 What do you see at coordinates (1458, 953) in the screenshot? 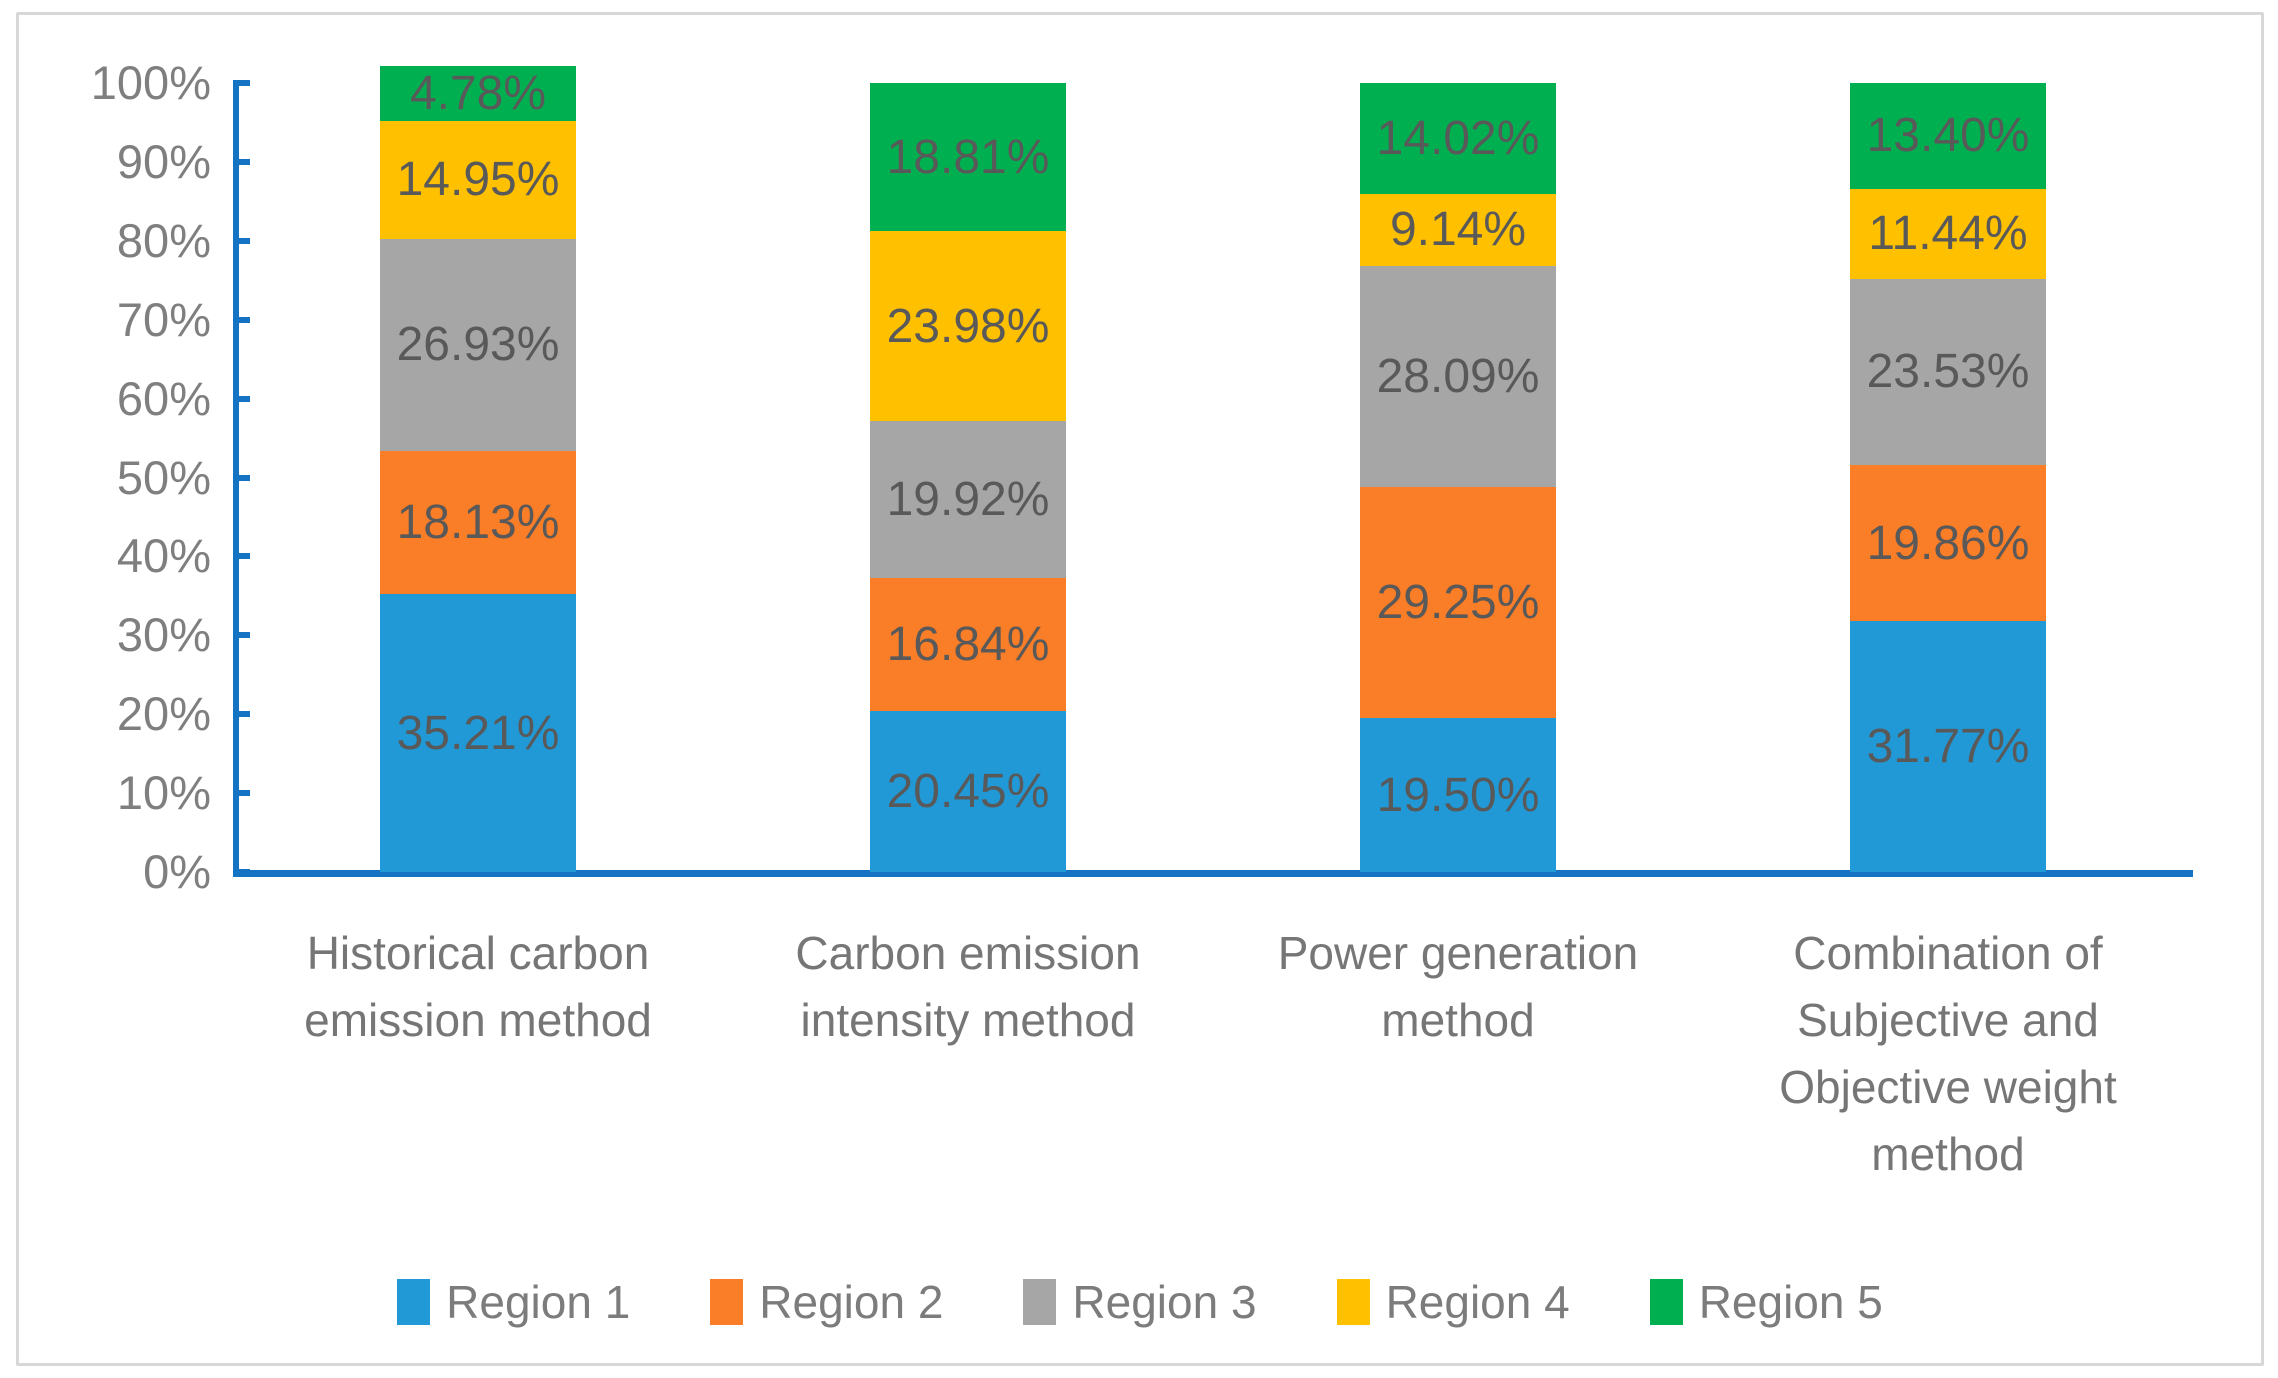
I see `category-label-line: Power generation` at bounding box center [1458, 953].